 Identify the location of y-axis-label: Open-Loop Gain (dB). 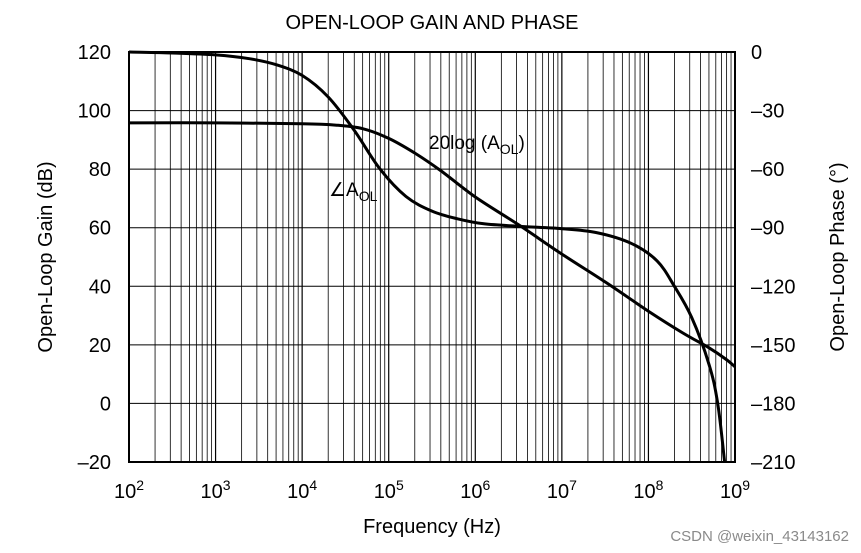
(46, 256).